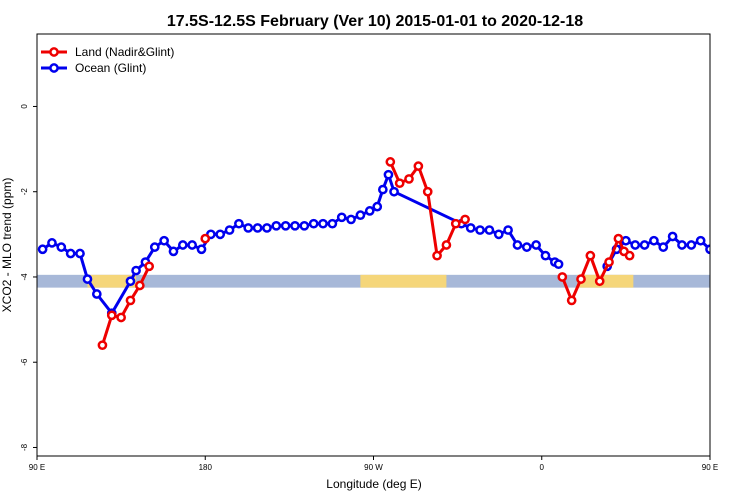 Image resolution: width=750 pixels, height=500 pixels. I want to click on y-tick-label-1: -2, so click(24, 192).